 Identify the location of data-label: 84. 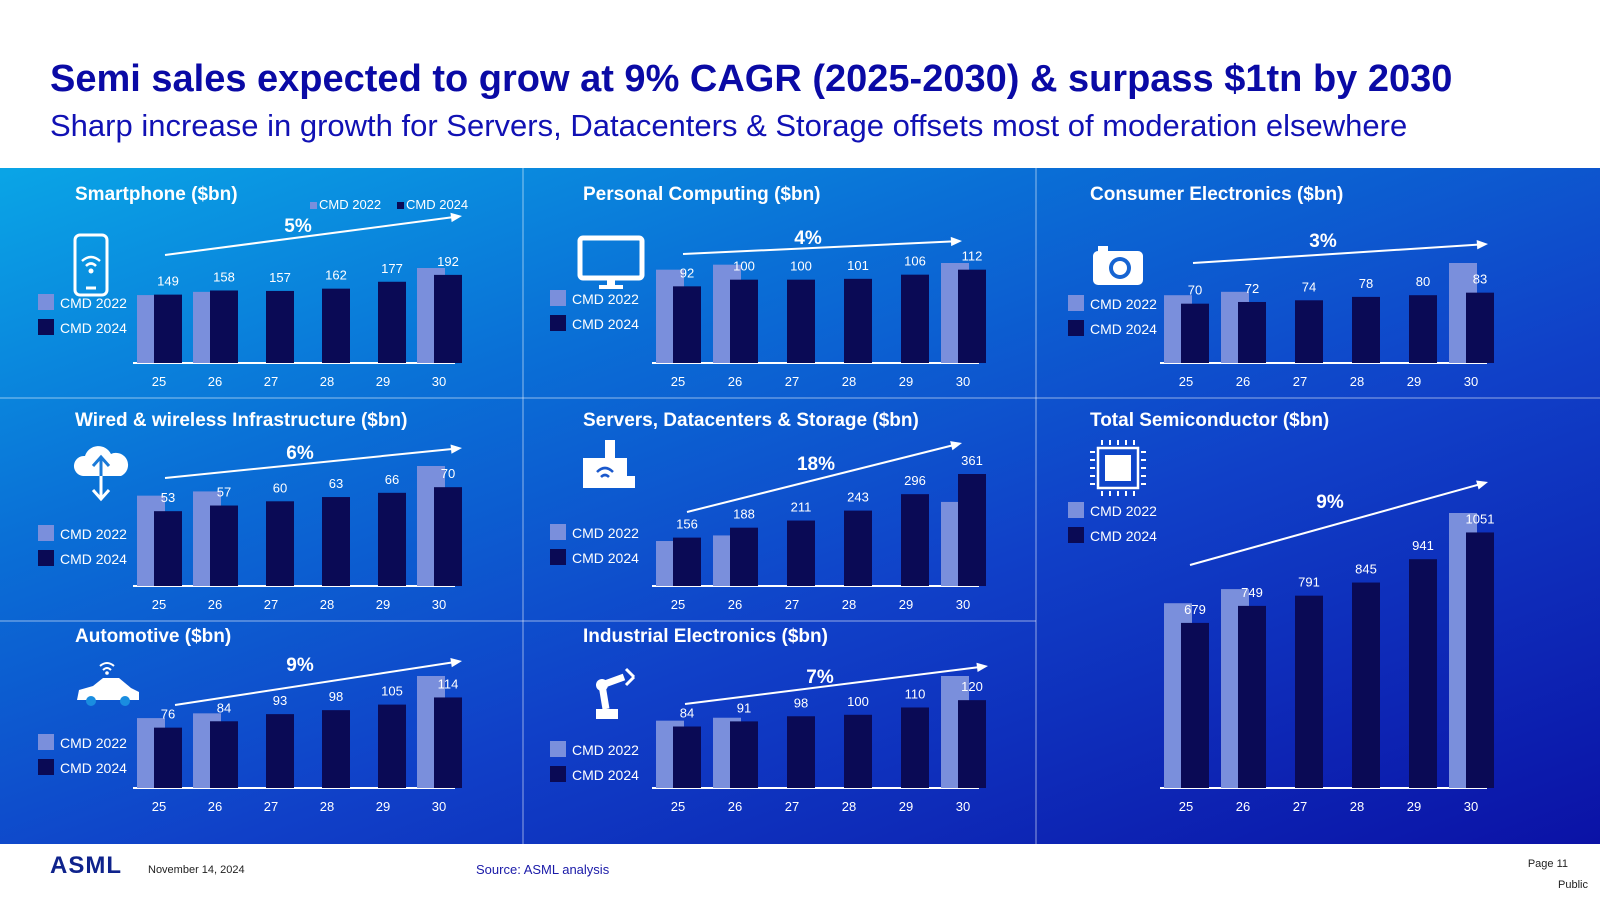
(687, 713).